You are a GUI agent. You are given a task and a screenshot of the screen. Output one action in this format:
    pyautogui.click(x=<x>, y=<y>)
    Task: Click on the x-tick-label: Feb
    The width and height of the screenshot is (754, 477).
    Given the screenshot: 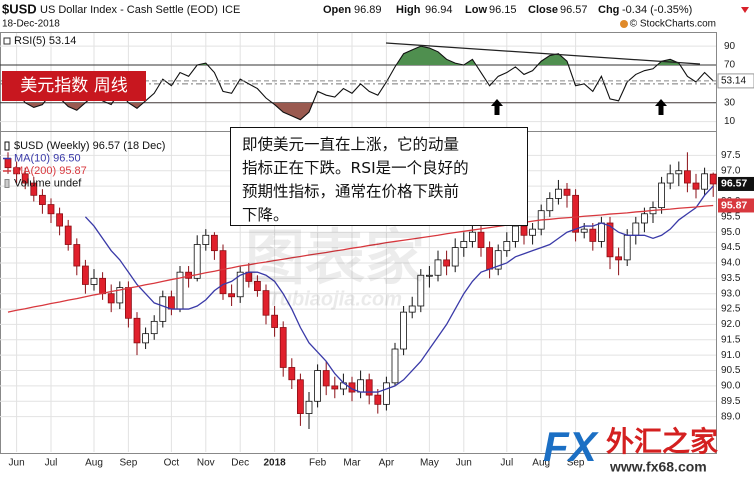 What is the action you would take?
    pyautogui.click(x=318, y=463)
    